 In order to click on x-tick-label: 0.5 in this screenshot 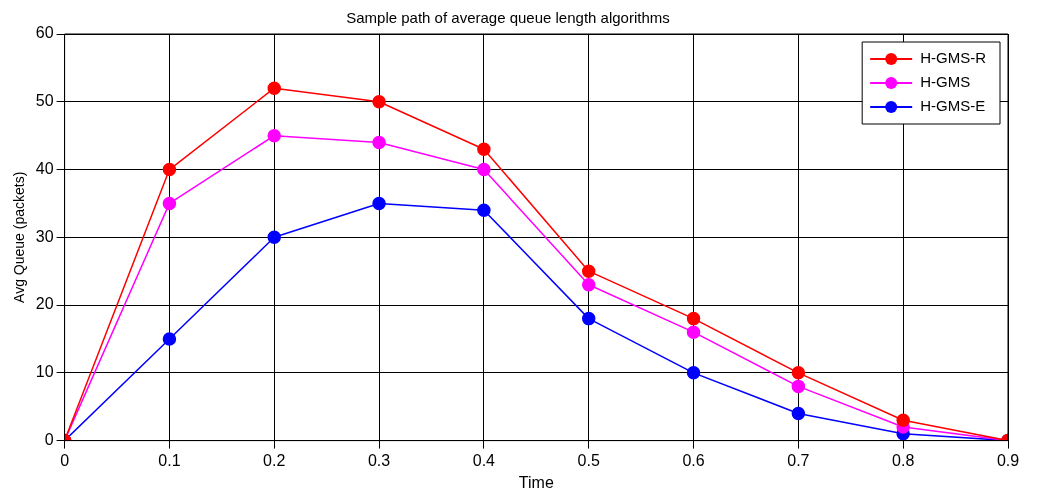, I will do `click(588, 460)`.